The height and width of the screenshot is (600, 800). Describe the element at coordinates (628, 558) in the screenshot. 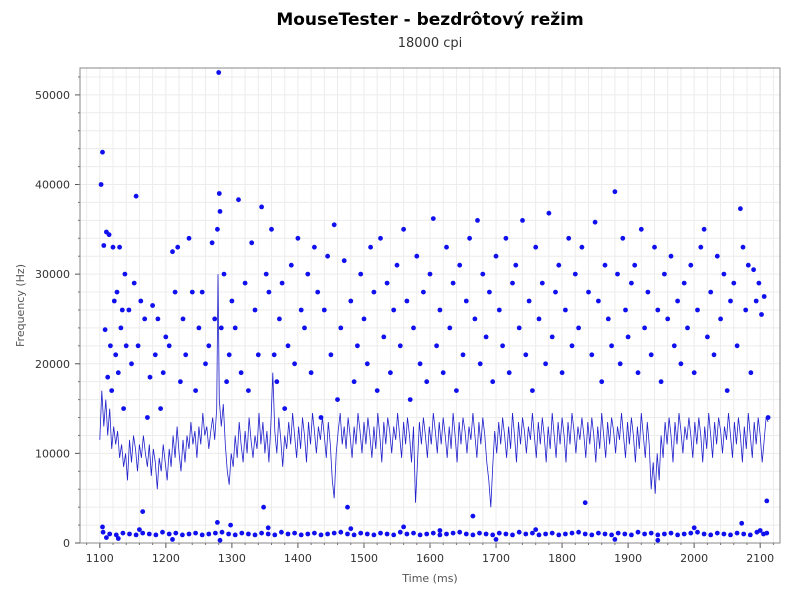

I see `x-tick-label: 1900` at that location.